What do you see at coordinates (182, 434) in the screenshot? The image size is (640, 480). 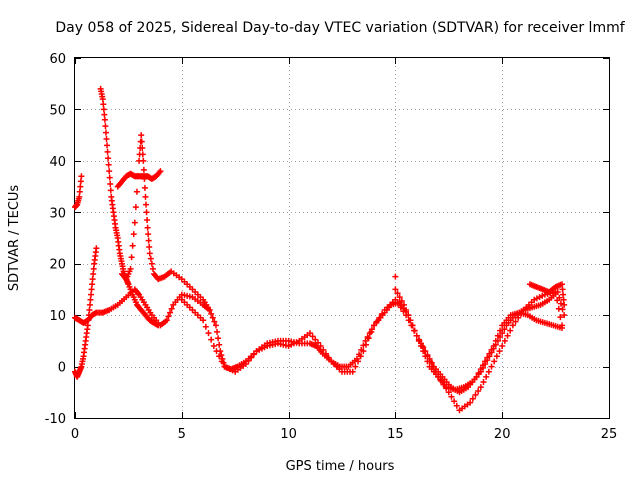 I see `x-tick-label: 5` at bounding box center [182, 434].